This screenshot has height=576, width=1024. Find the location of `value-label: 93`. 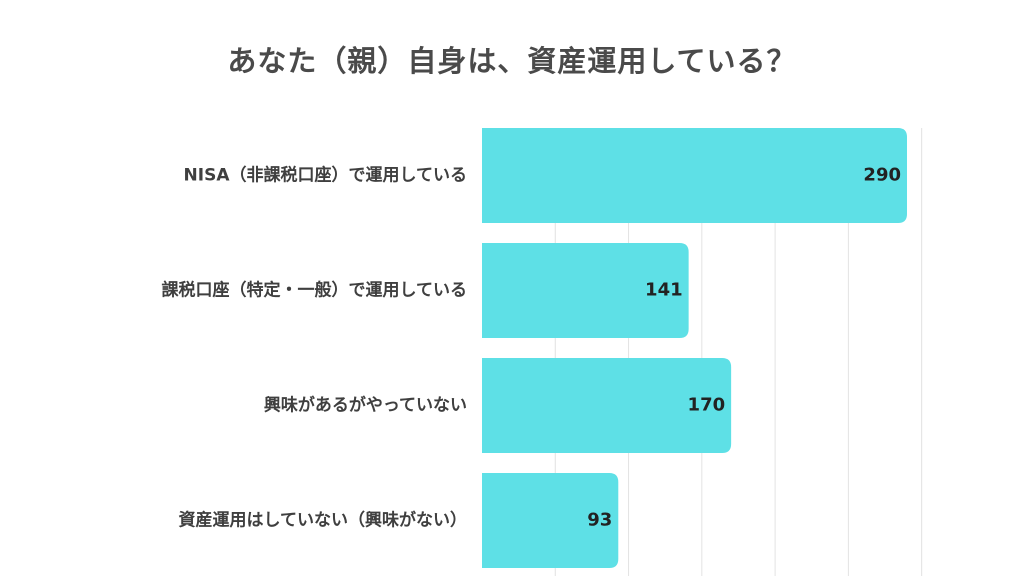

value-label: 93 is located at coordinates (599, 520).